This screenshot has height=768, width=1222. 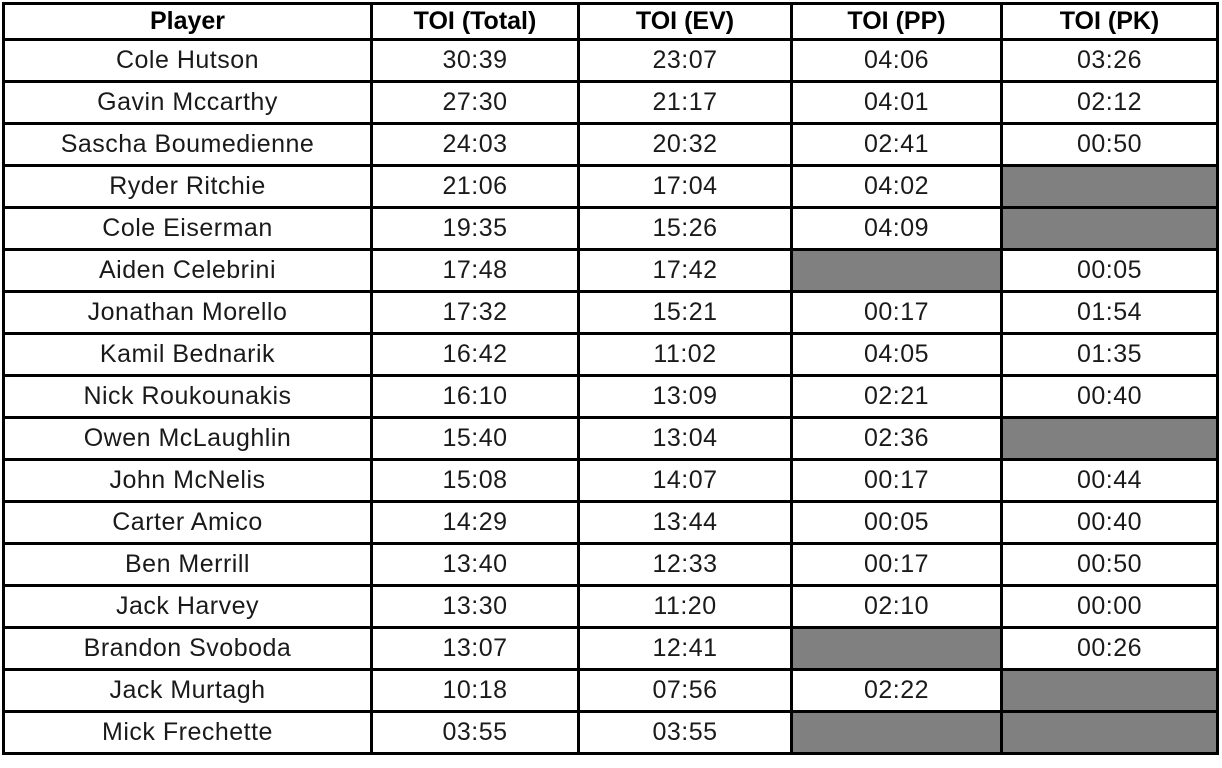 What do you see at coordinates (896, 186) in the screenshot?
I see `toi-pp-cell: 04:02` at bounding box center [896, 186].